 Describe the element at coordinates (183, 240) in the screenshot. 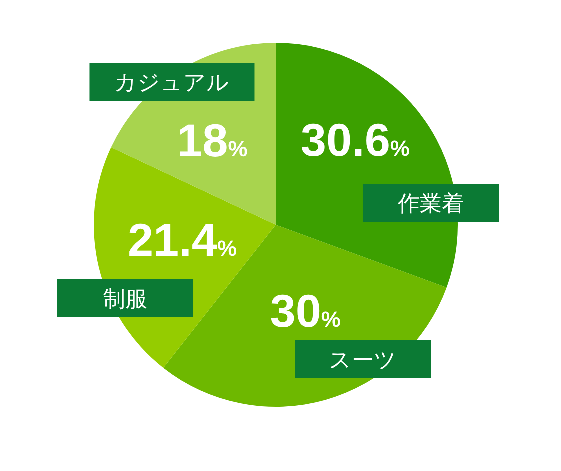

I see `data-label: 21.4%` at that location.